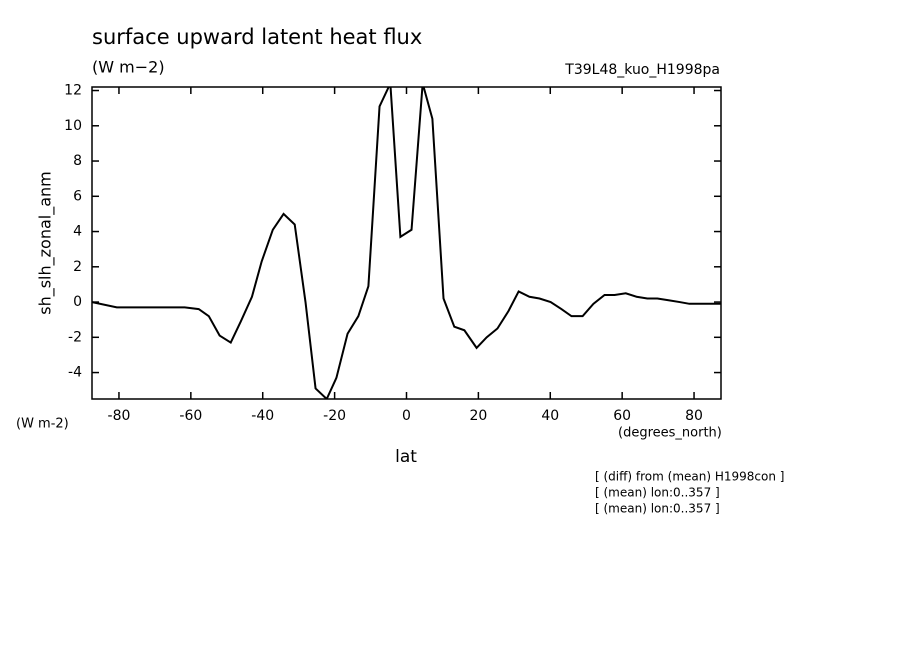  Describe the element at coordinates (75, 373) in the screenshot. I see `y-tick-label: -4` at that location.